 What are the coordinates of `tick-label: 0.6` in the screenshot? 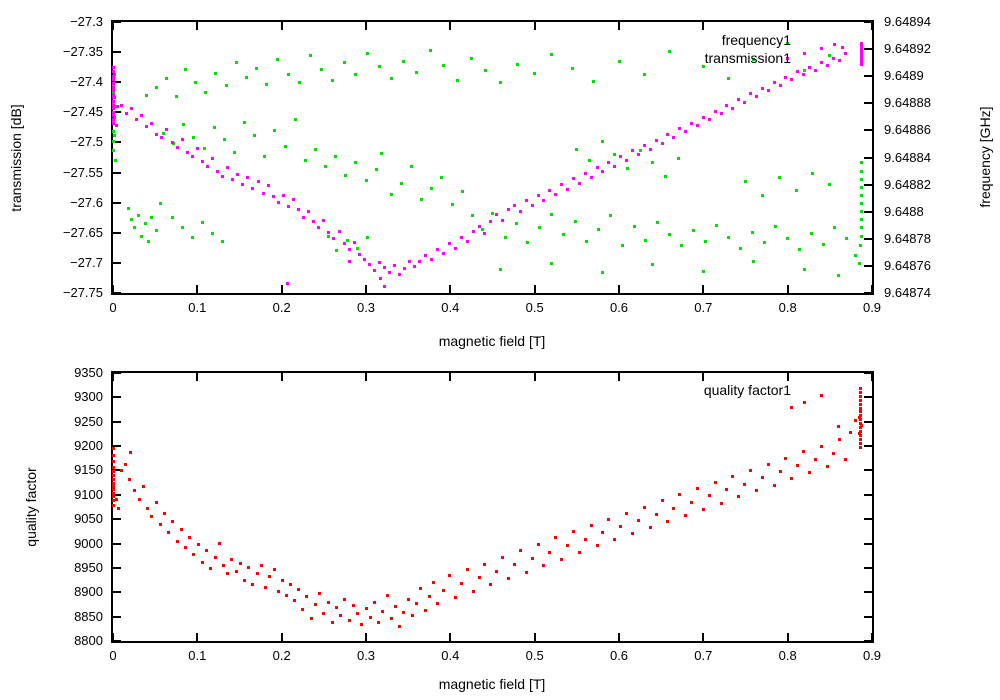 It's located at (619, 655).